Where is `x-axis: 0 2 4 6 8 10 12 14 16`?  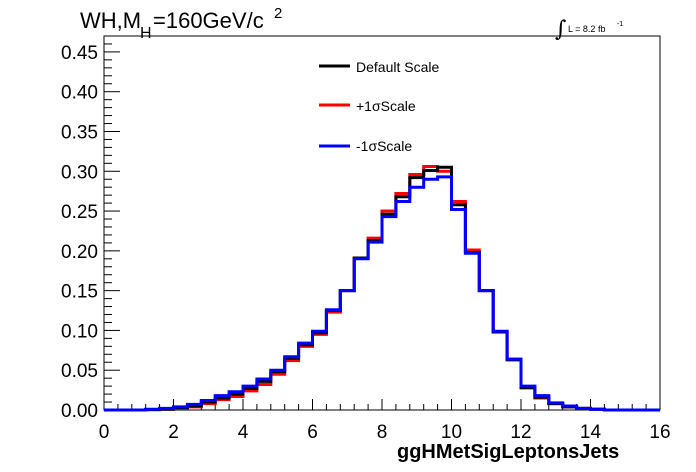 x-axis: 0 2 4 6 8 10 12 14 16 is located at coordinates (385, 421).